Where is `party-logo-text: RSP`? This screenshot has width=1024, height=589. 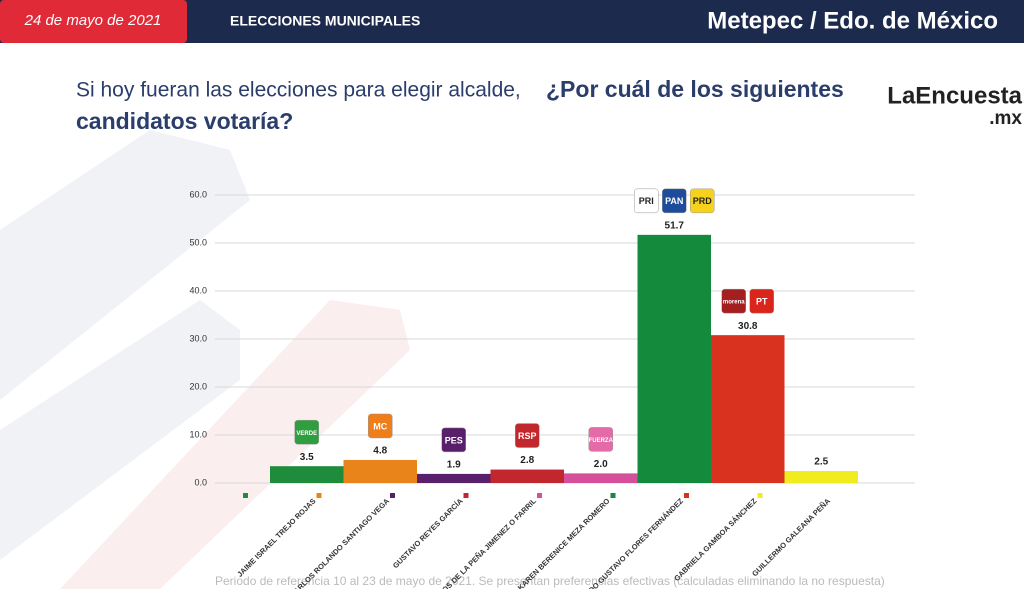
party-logo-text: RSP is located at coordinates (527, 436).